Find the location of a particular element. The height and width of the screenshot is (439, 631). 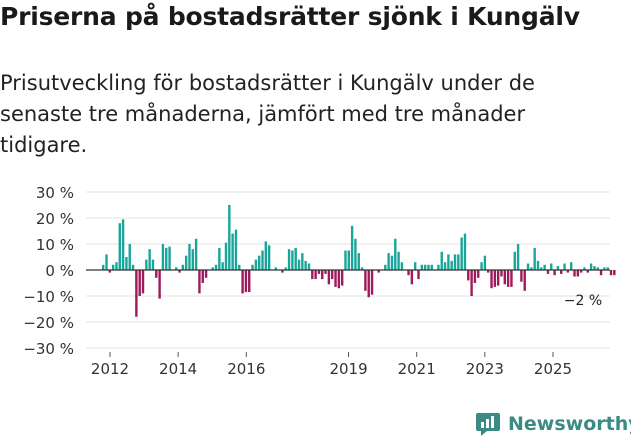

x-tick-label: 2012 is located at coordinates (110, 369).